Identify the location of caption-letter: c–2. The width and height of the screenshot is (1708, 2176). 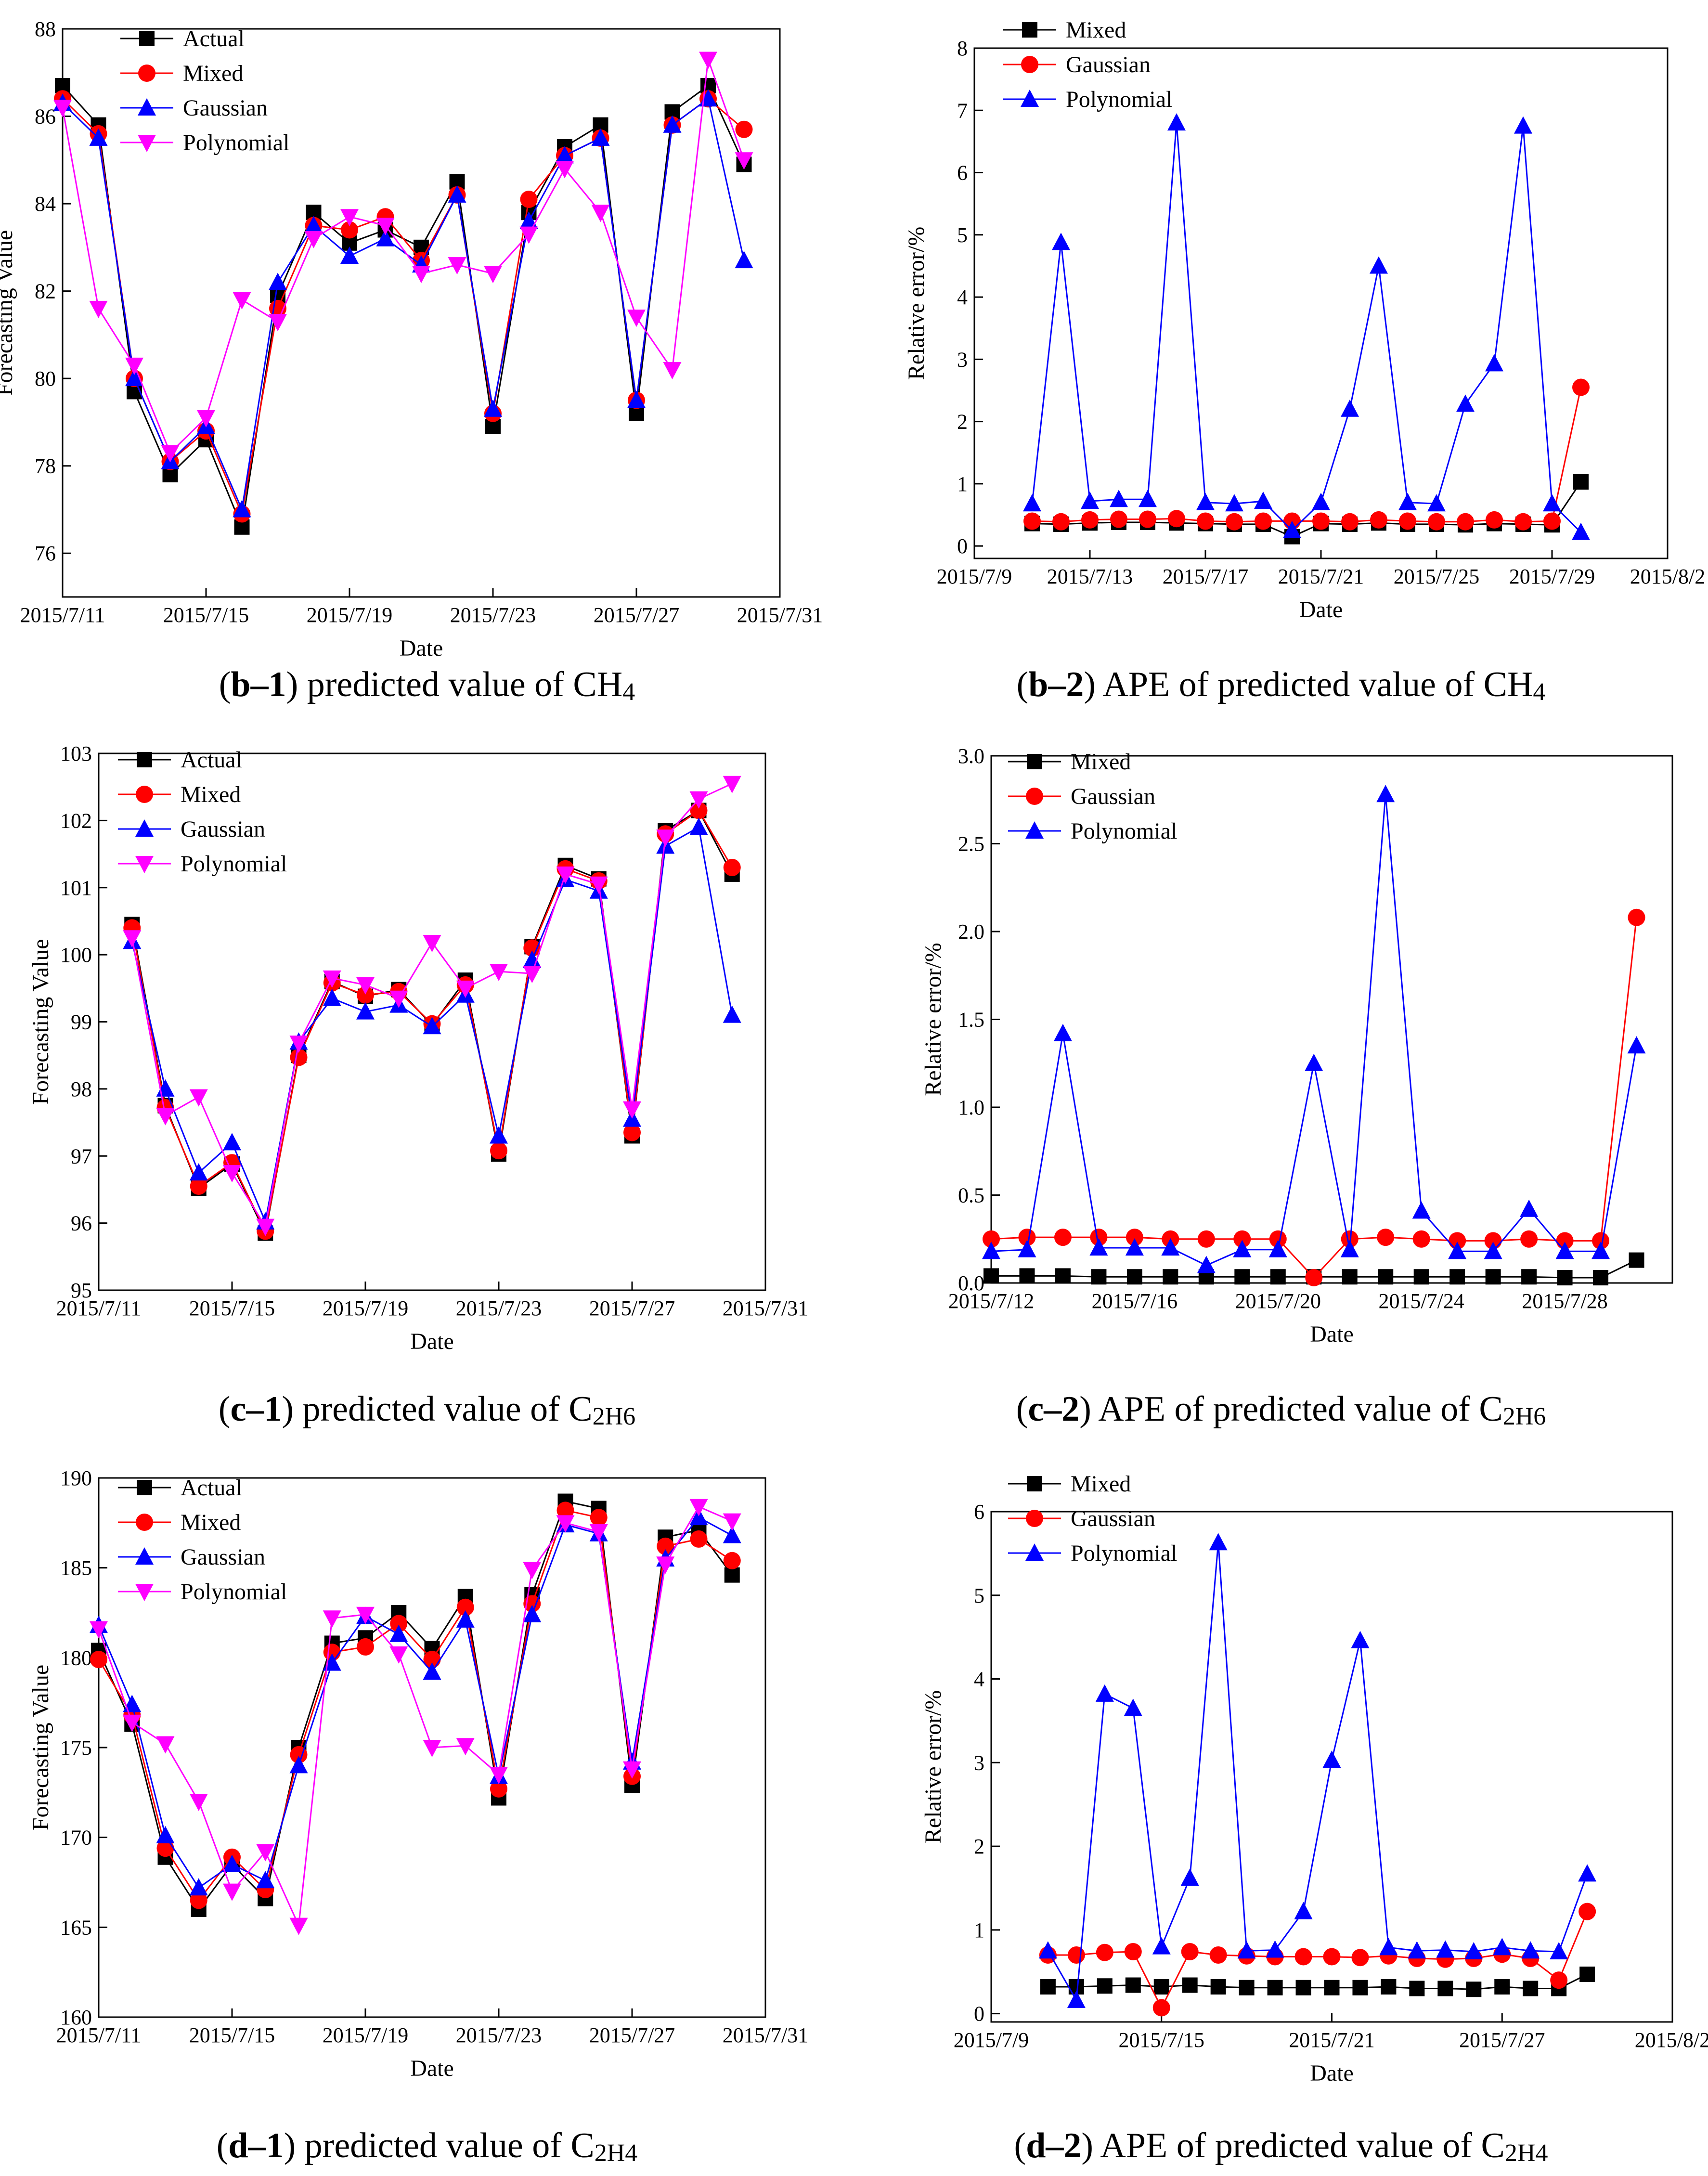
(1054, 1409).